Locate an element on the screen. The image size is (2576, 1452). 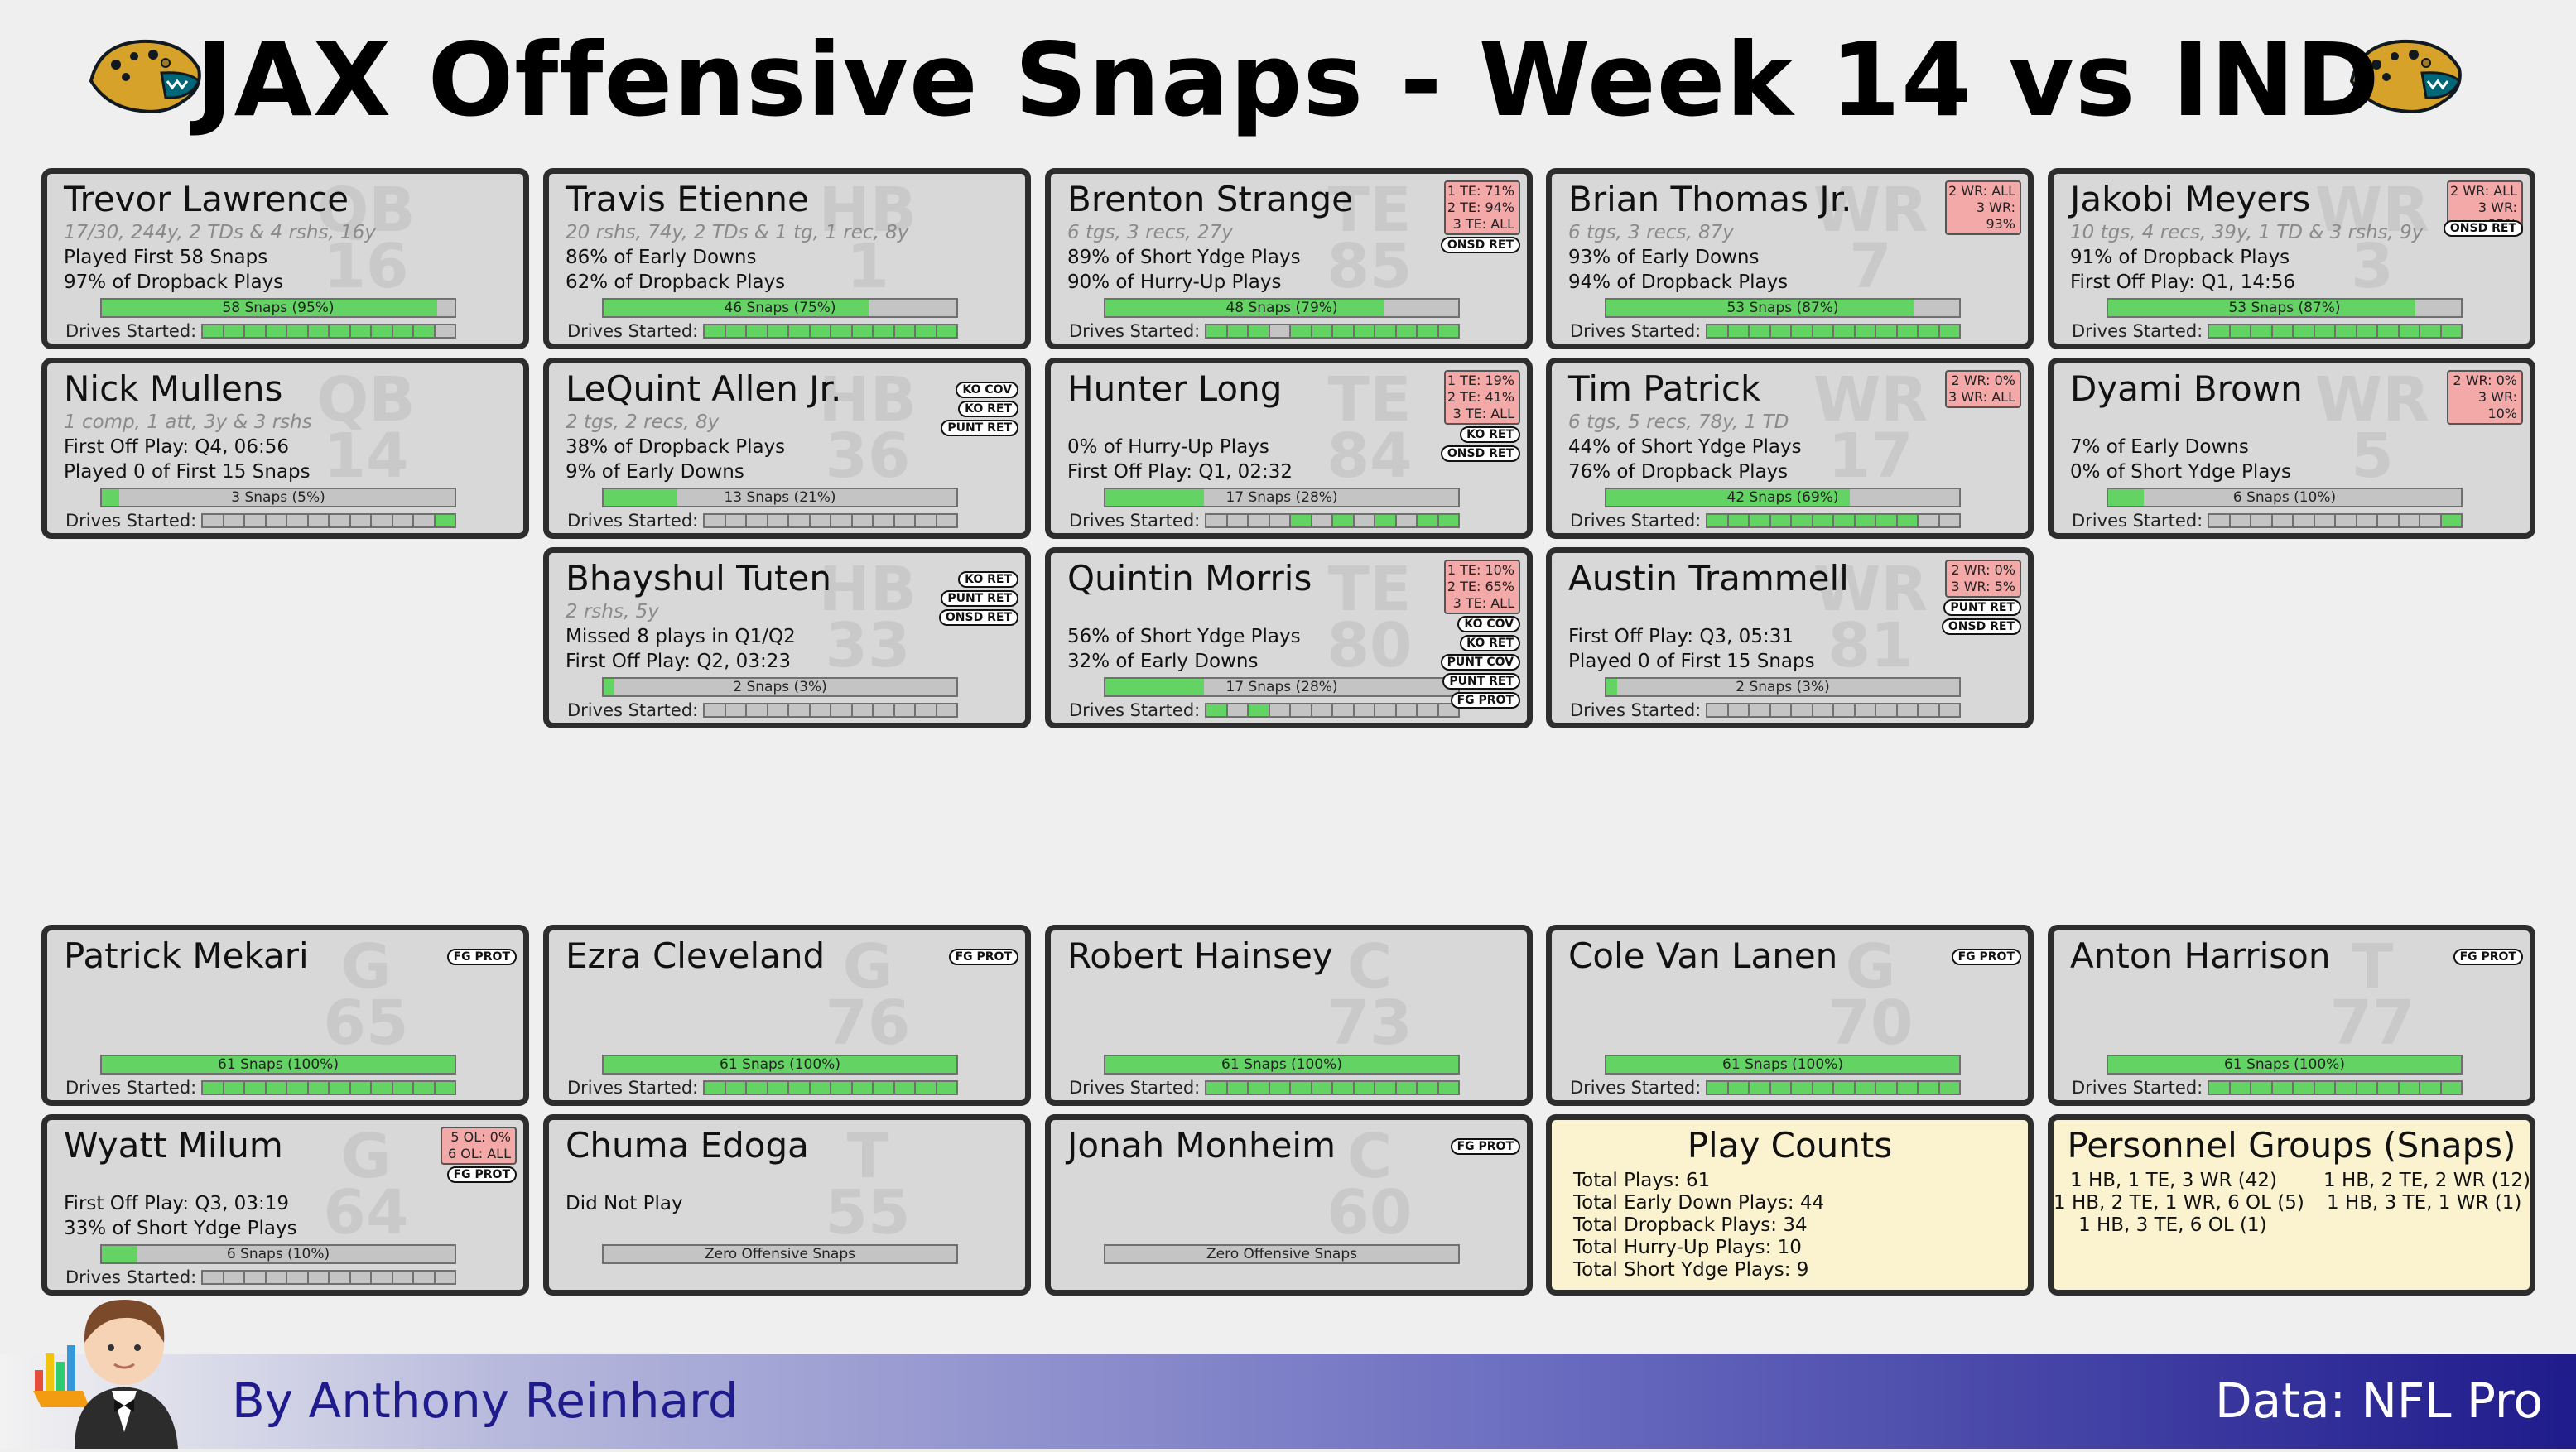
player-note: 94% of Dropback Plays is located at coordinates (1678, 282).